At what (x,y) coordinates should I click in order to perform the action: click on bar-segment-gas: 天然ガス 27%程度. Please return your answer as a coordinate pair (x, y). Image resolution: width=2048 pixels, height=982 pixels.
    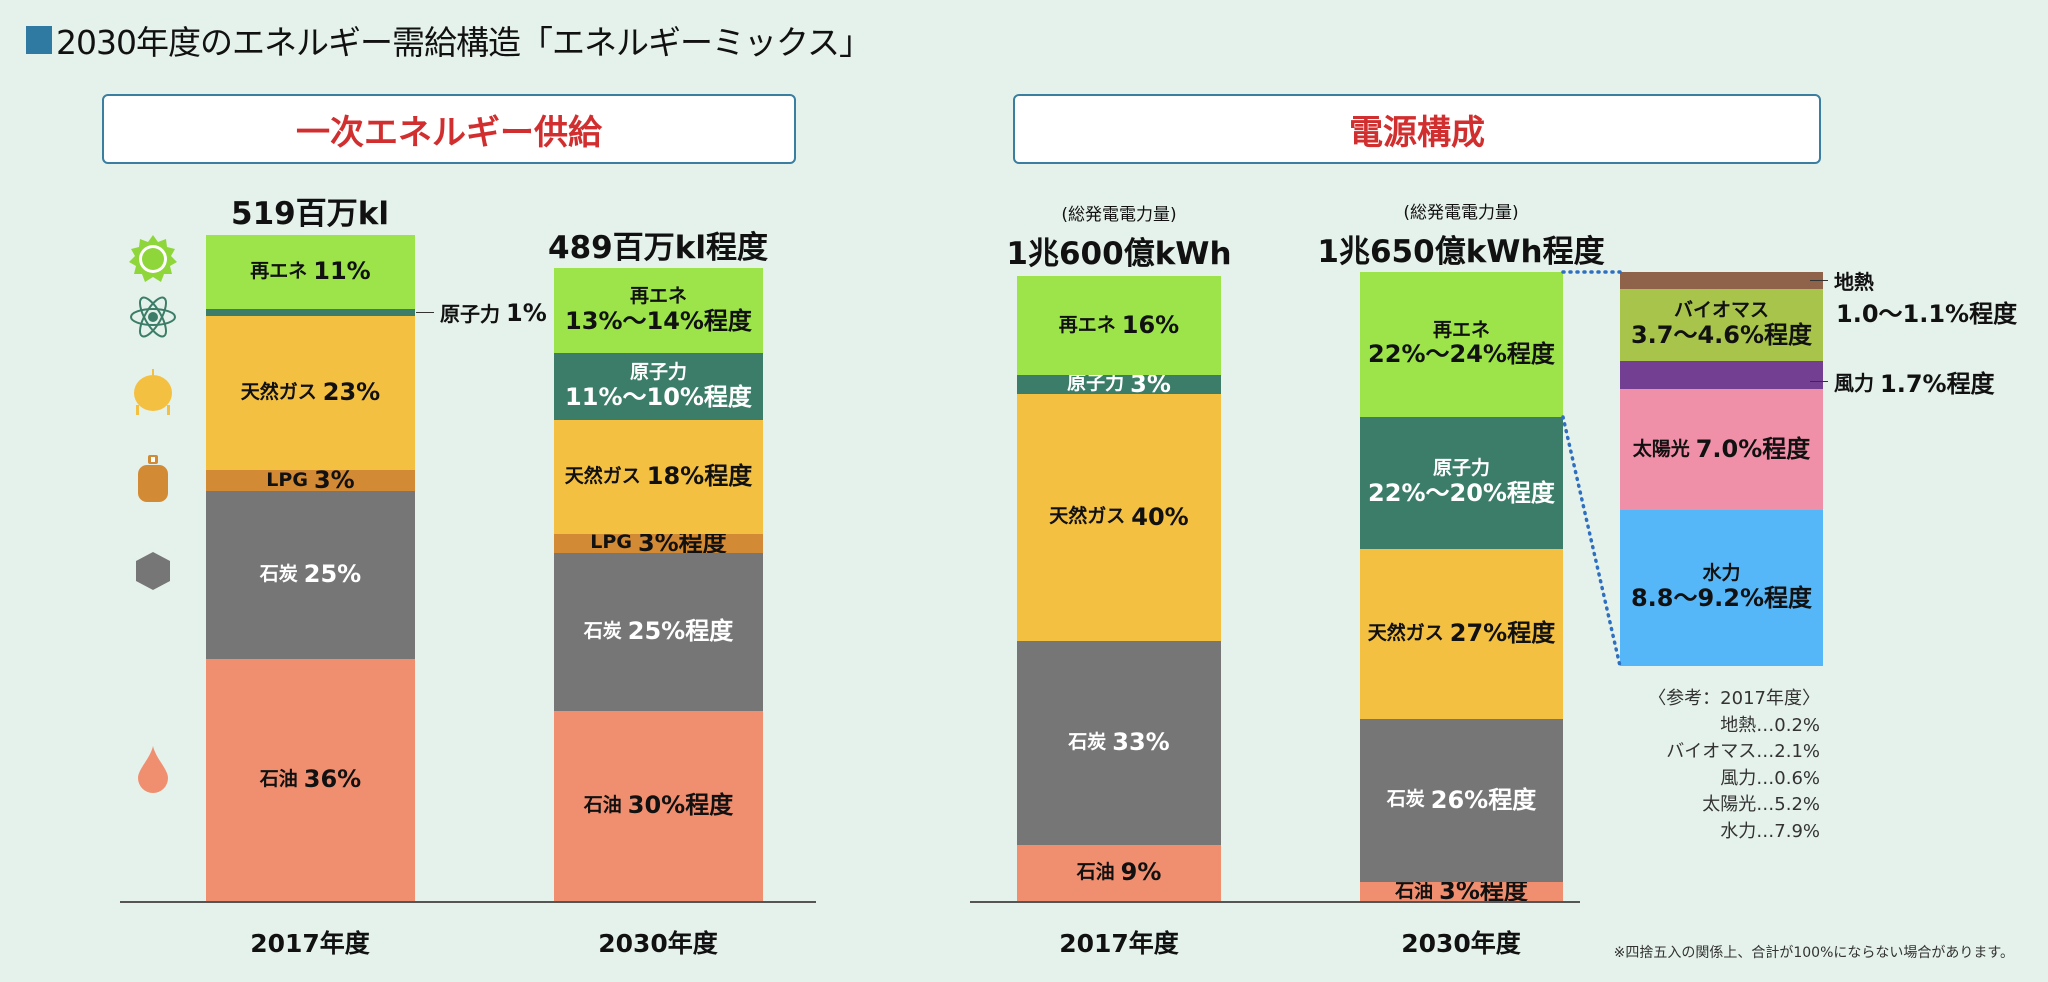
    Looking at the image, I should click on (1461, 633).